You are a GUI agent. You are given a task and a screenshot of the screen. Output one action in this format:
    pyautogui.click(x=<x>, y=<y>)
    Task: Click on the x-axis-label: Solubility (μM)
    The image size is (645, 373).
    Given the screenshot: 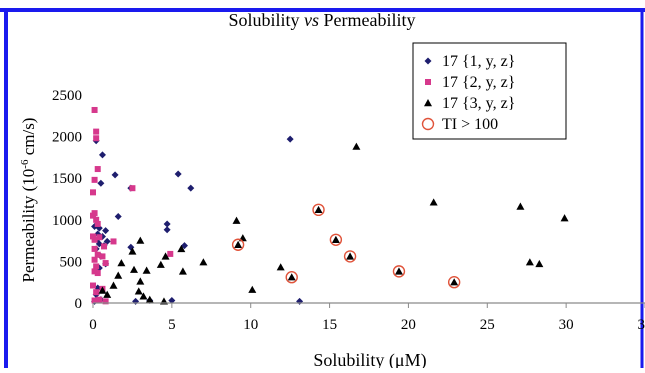 What is the action you would take?
    pyautogui.click(x=369, y=359)
    